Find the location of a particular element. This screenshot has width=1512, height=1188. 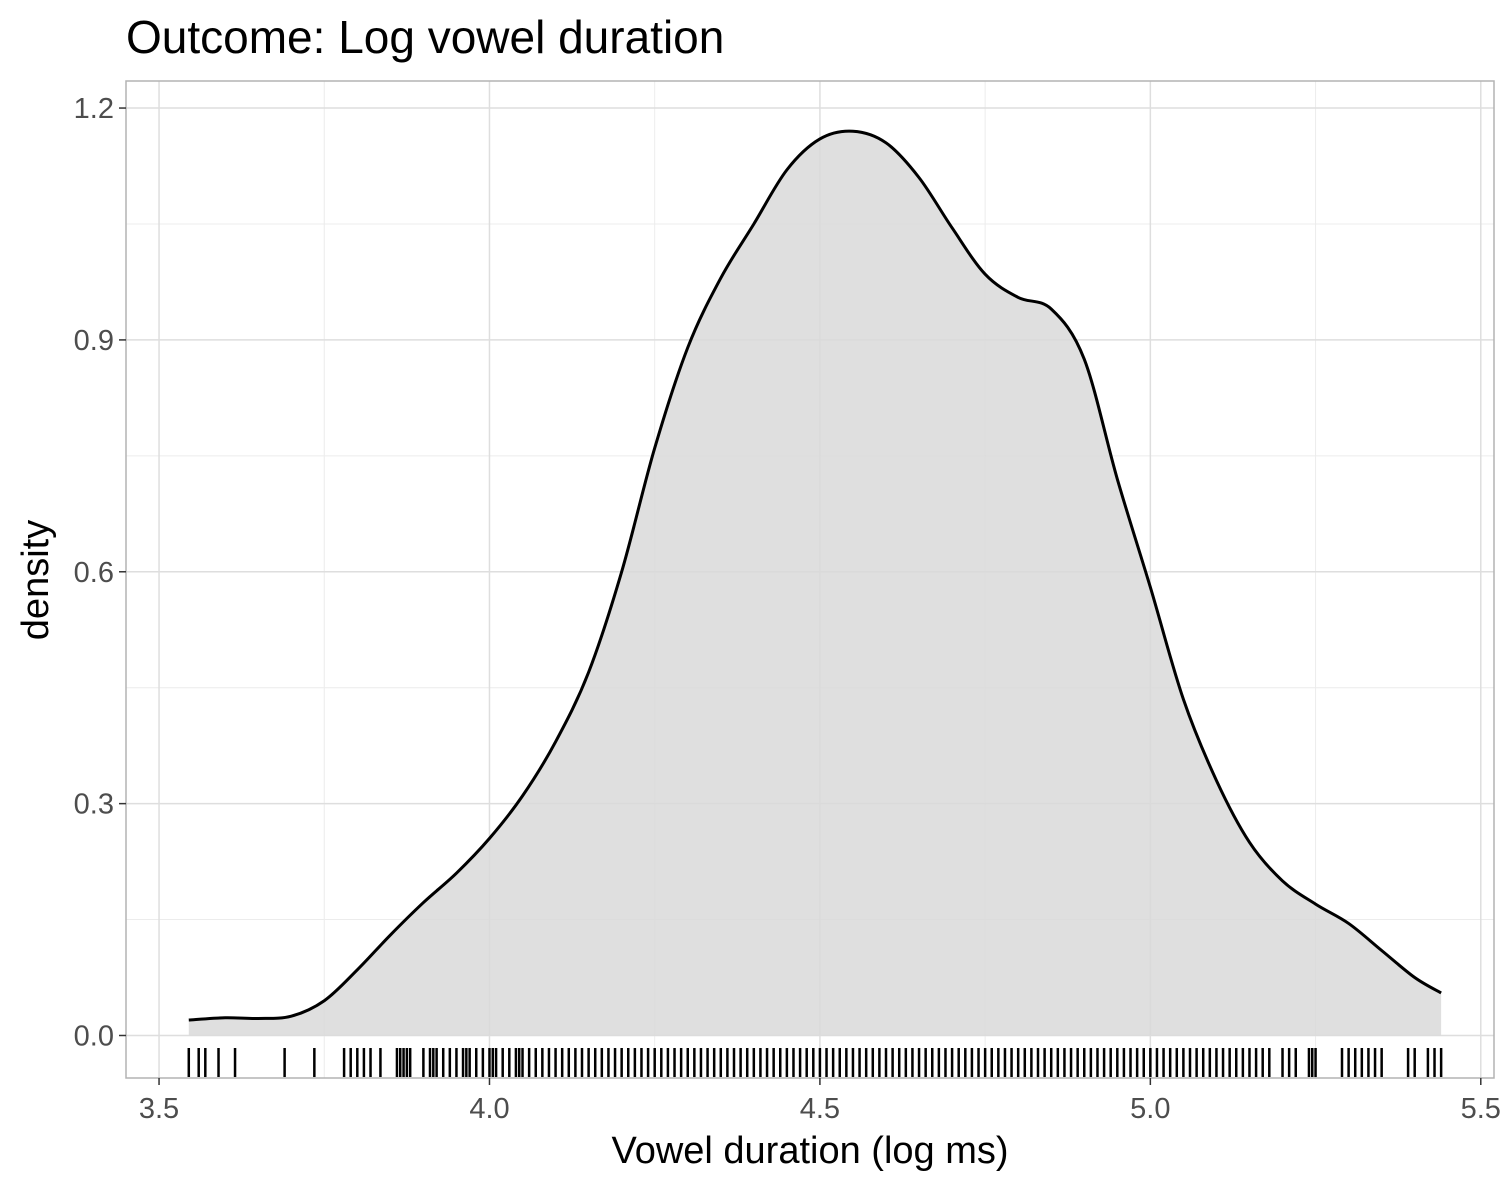

y-tick-label: 0.0 is located at coordinates (94, 1036).